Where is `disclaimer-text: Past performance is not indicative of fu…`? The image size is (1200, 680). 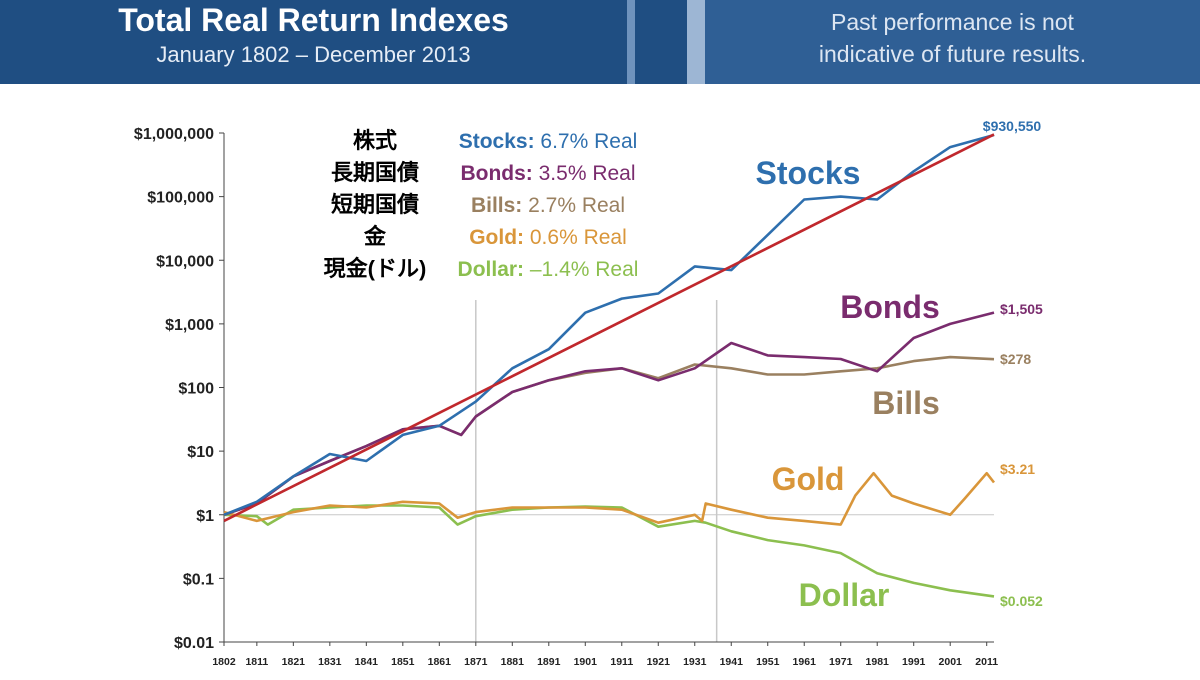
disclaimer-text: Past performance is not indicative of fu… is located at coordinates (952, 38).